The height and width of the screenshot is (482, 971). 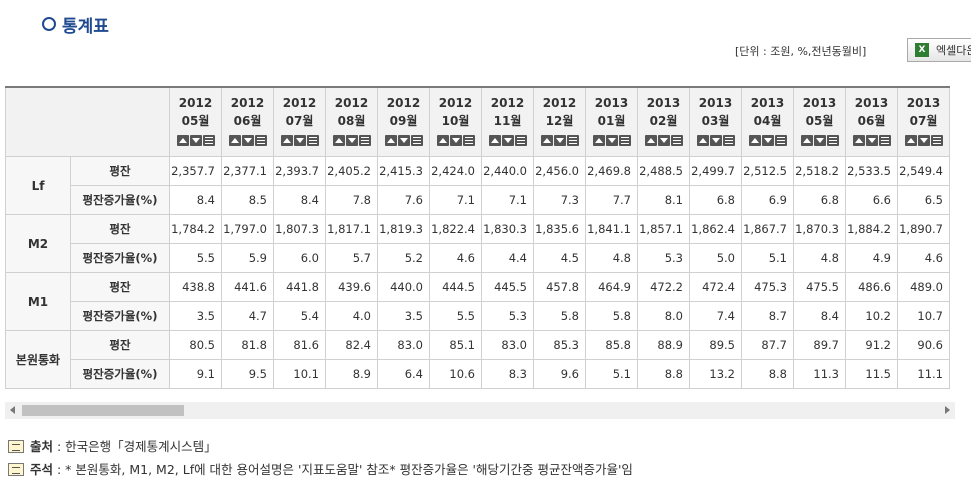 I want to click on table-cell: 10.1, so click(x=299, y=374).